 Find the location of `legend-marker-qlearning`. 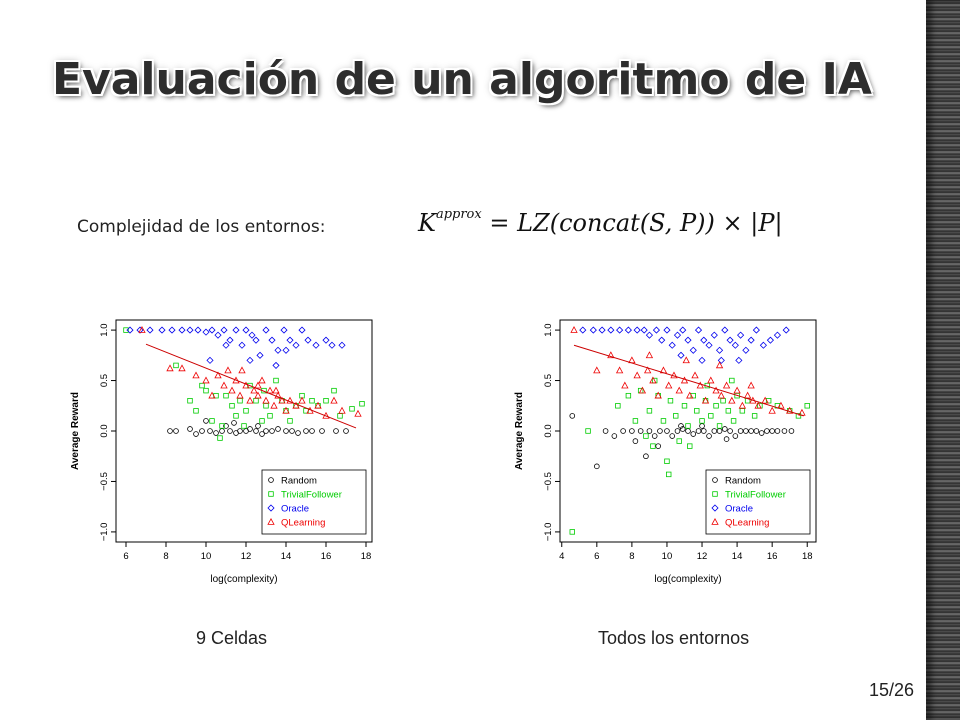

legend-marker-qlearning is located at coordinates (715, 521).